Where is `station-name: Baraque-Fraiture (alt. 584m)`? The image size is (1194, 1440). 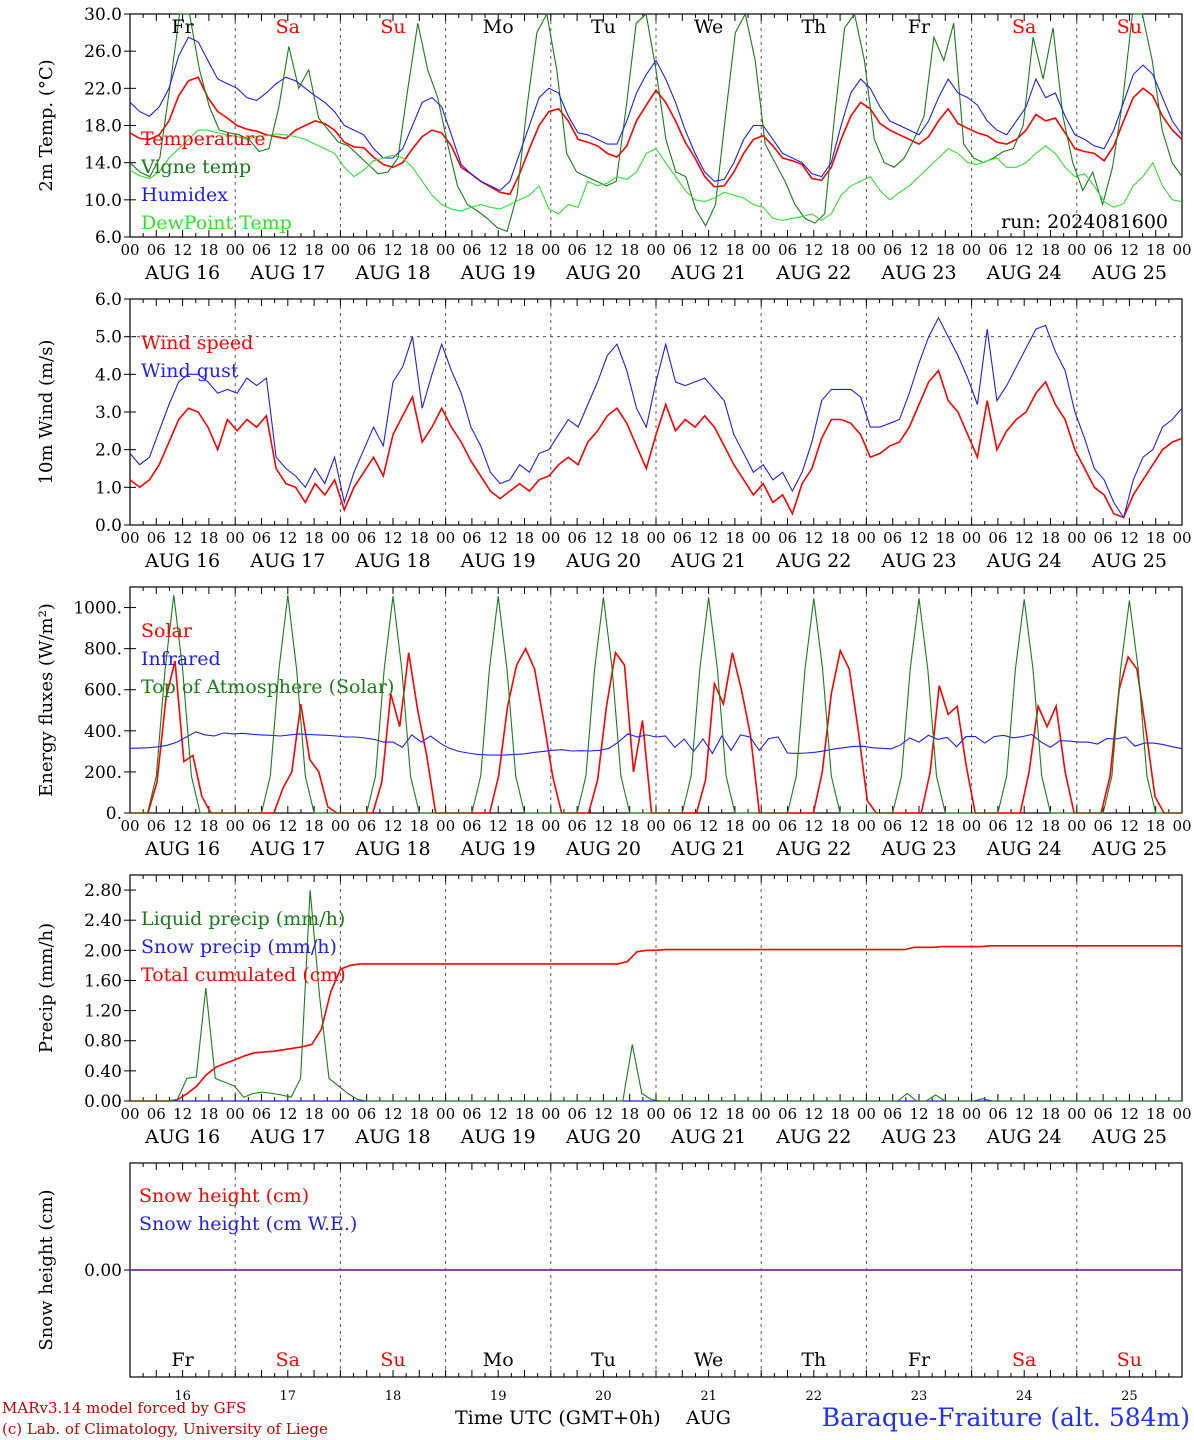
station-name: Baraque-Fraiture (alt. 584m) is located at coordinates (1006, 1417).